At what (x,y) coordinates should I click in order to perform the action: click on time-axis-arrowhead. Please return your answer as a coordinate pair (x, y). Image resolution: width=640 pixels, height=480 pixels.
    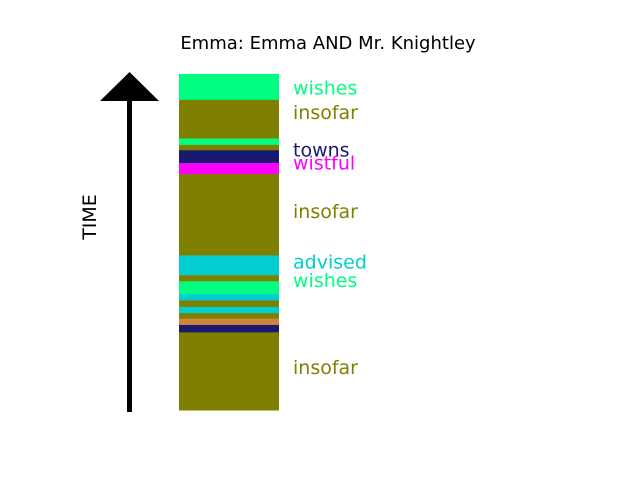
    Looking at the image, I should click on (129, 86).